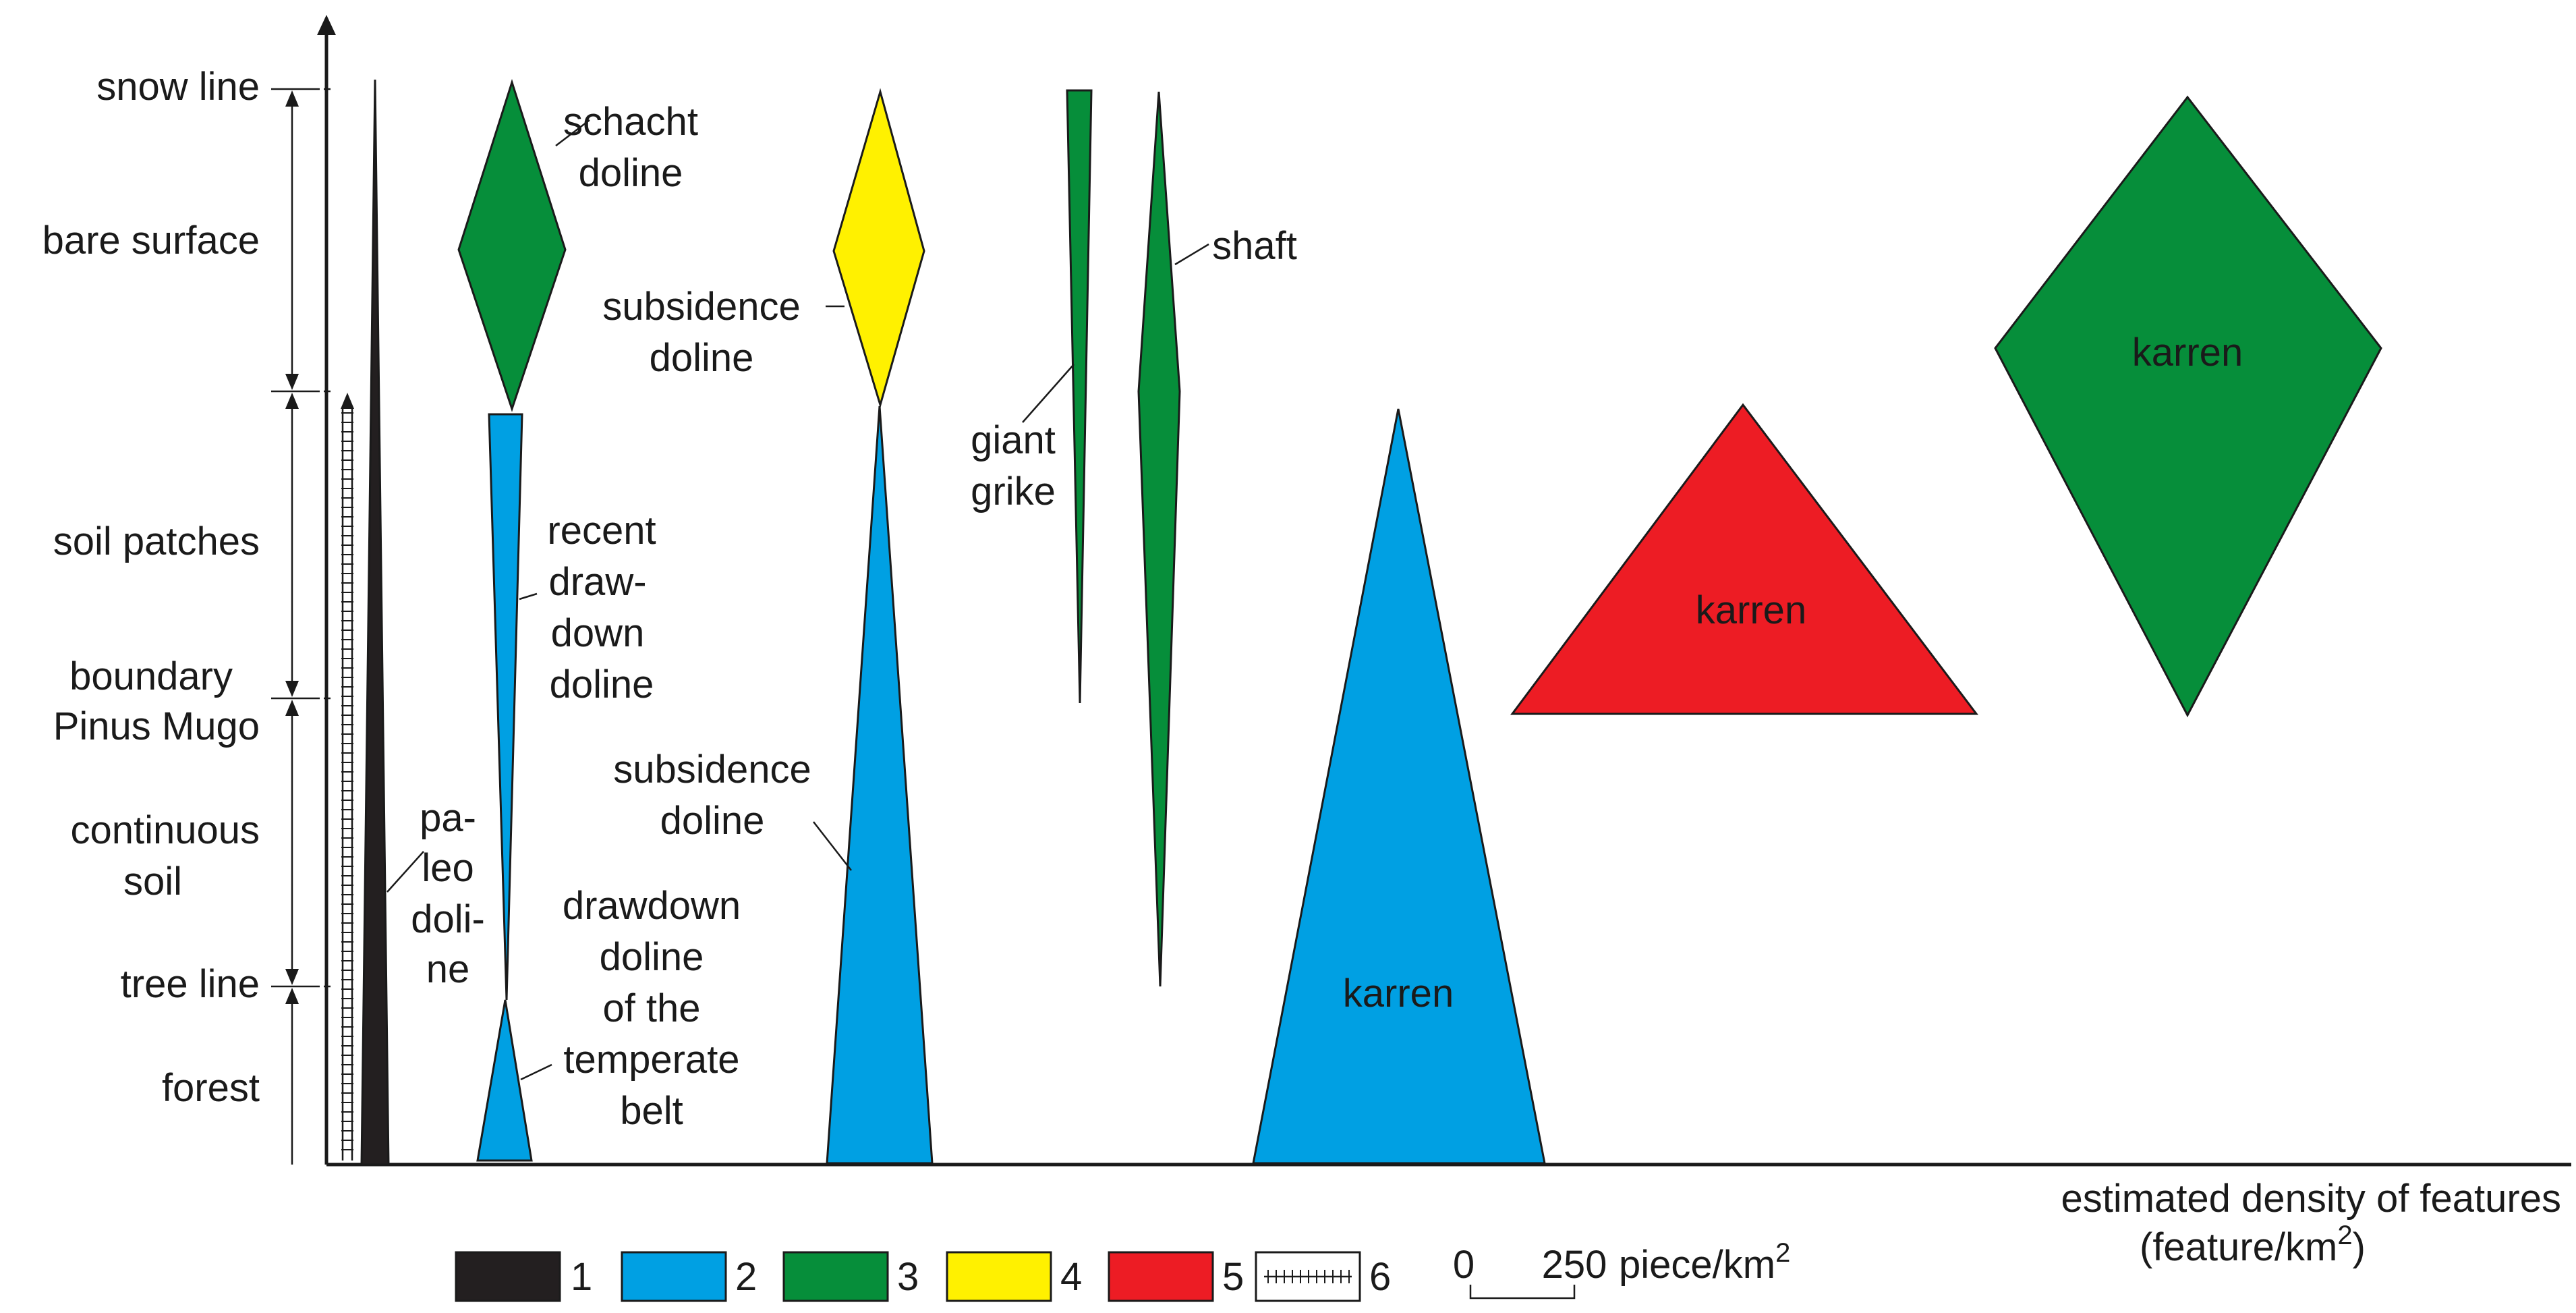 The width and height of the screenshot is (2576, 1313). What do you see at coordinates (2187, 352) in the screenshot?
I see `label-karren-green: karren` at bounding box center [2187, 352].